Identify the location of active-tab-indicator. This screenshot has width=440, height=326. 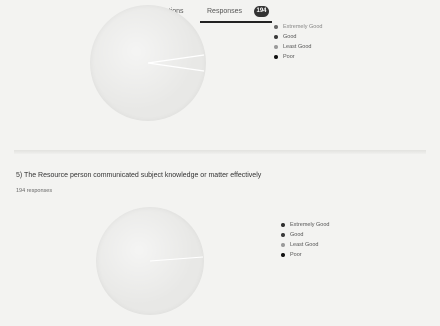
(236, 22).